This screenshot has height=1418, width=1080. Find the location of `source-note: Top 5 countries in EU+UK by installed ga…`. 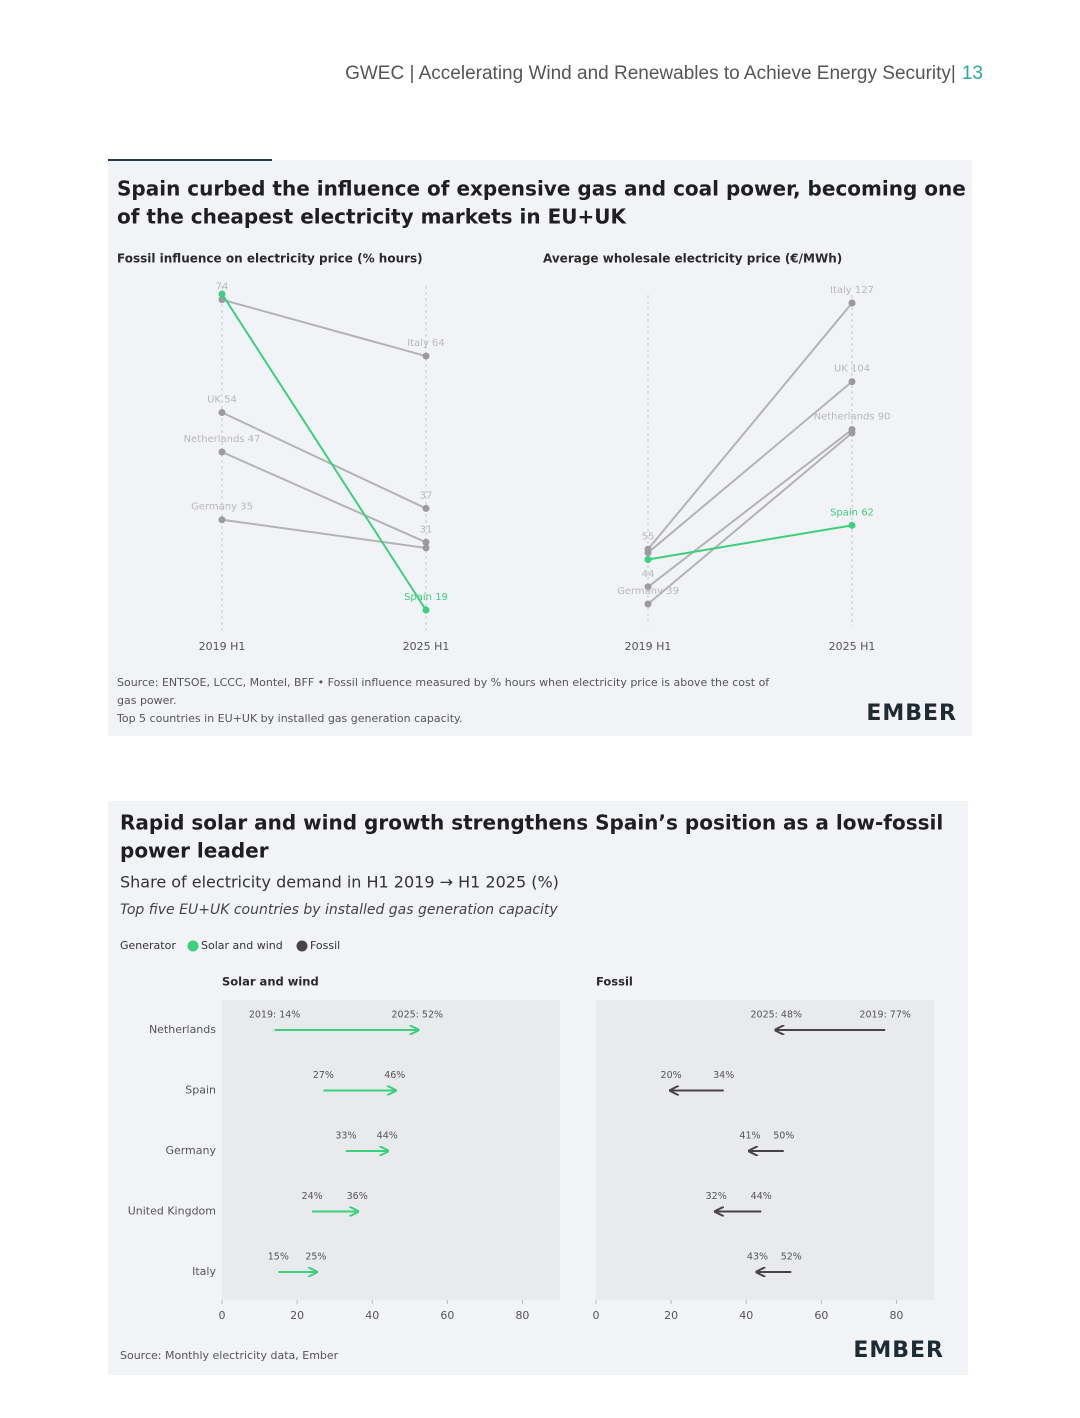

source-note: Top 5 countries in EU+UK by installed ga… is located at coordinates (289, 718).